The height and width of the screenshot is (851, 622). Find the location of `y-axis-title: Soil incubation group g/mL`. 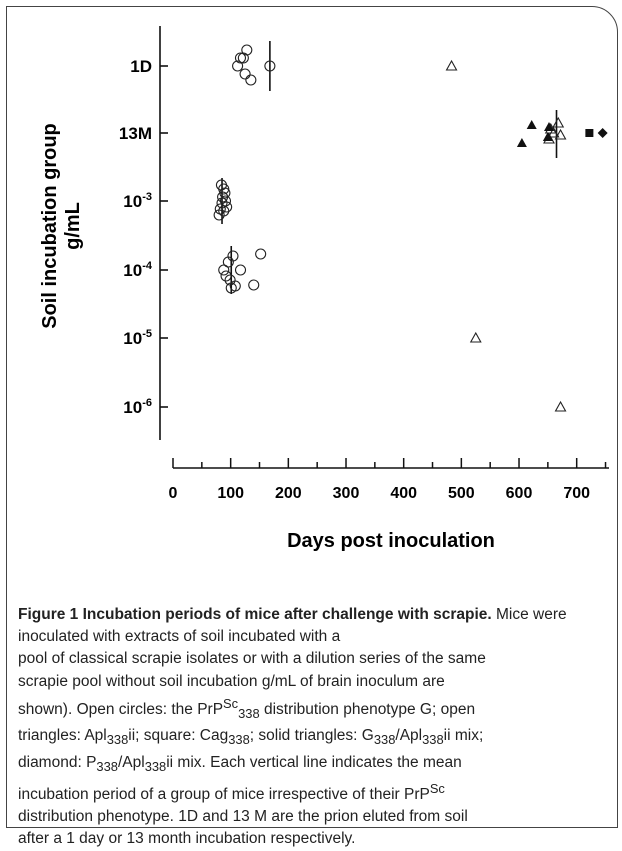

y-axis-title: Soil incubation group g/mL is located at coordinates (61, 226).